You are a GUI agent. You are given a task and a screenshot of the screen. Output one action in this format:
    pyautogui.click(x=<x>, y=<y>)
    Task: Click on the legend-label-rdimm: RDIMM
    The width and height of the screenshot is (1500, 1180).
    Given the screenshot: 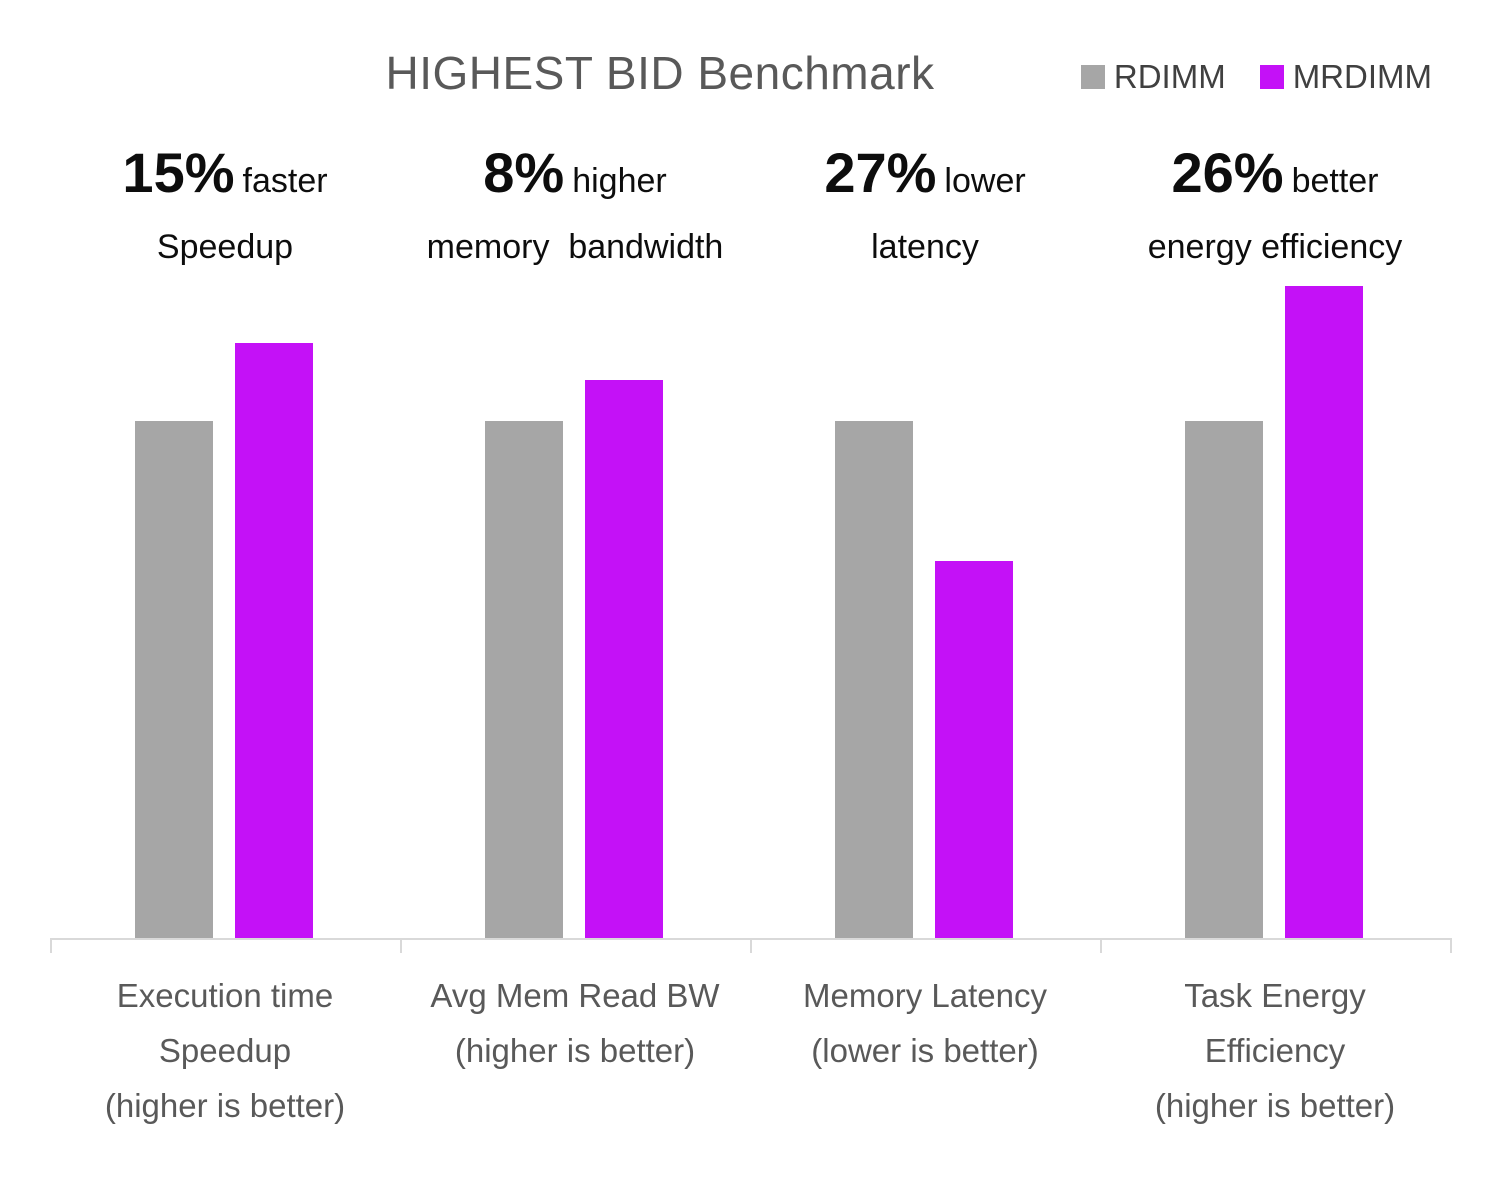 What is the action you would take?
    pyautogui.click(x=1169, y=76)
    